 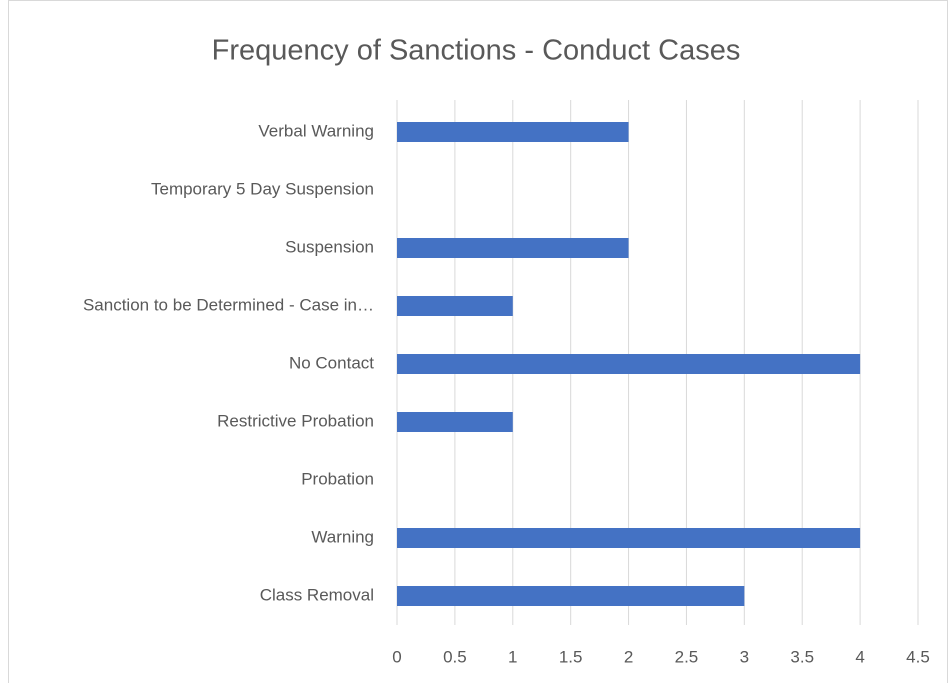 I want to click on x-tick-label: 2, so click(x=628, y=656).